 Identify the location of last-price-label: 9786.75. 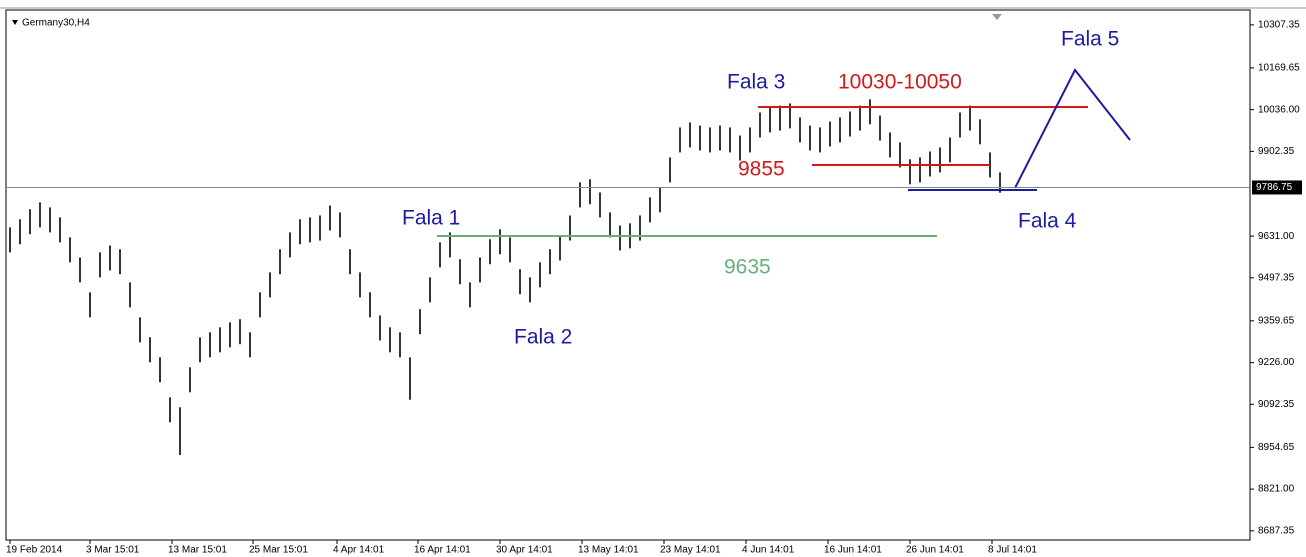
(1274, 187).